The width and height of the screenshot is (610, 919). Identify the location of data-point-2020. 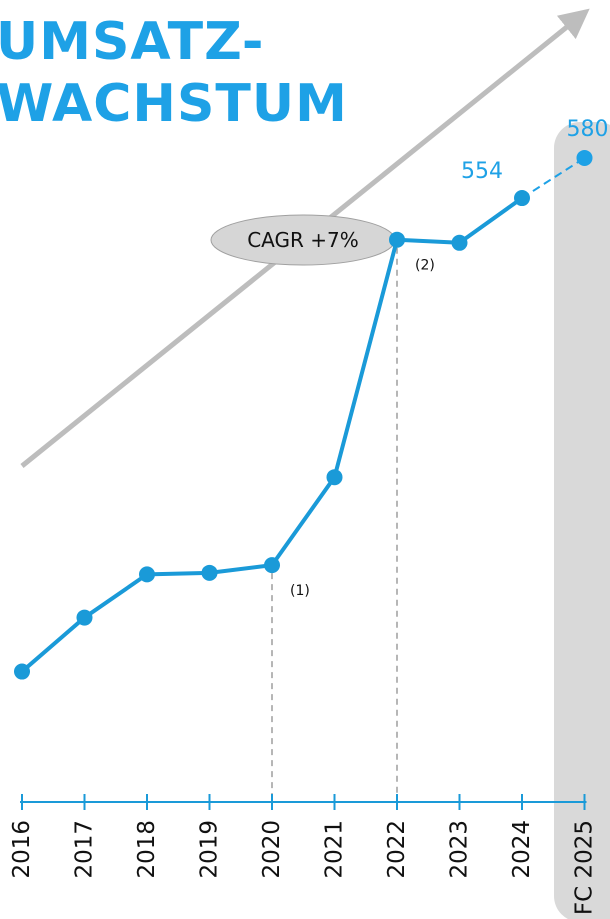
(272, 565).